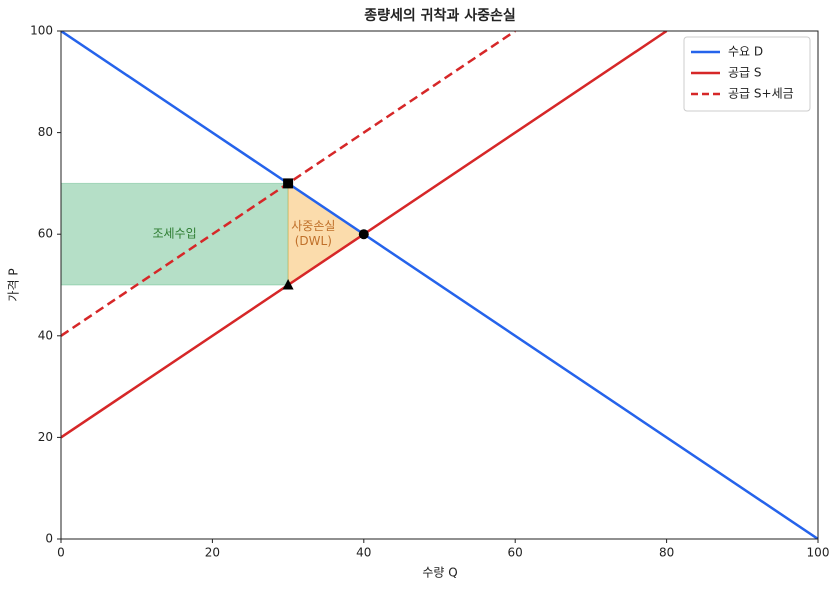  I want to click on y-tick-label: 80, so click(45, 132).